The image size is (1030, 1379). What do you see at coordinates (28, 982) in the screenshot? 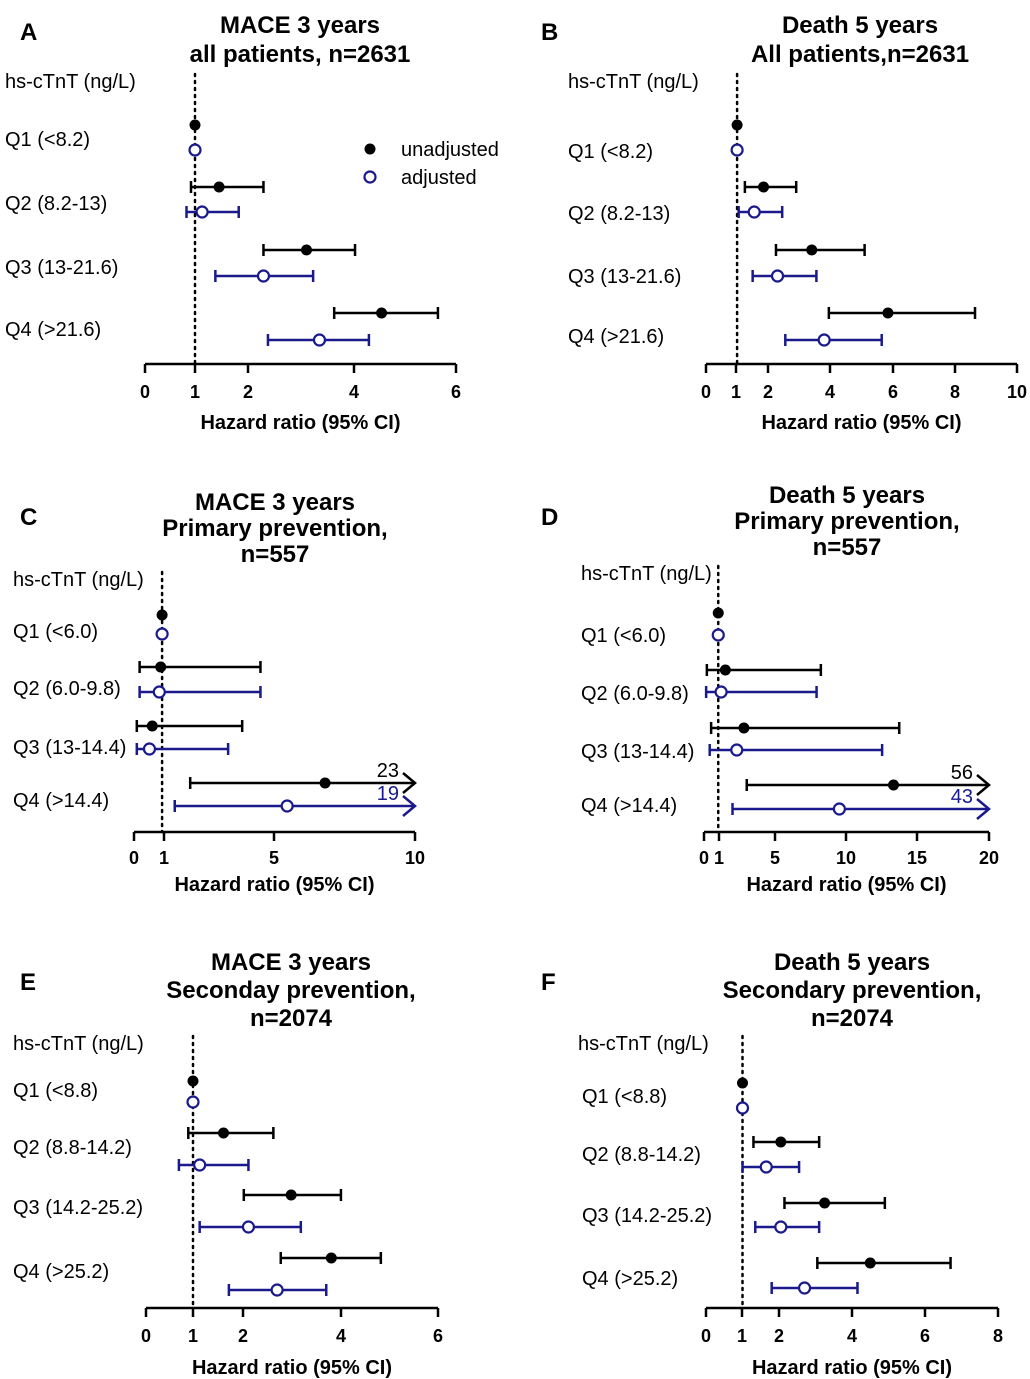
I see `panel-letter: E` at bounding box center [28, 982].